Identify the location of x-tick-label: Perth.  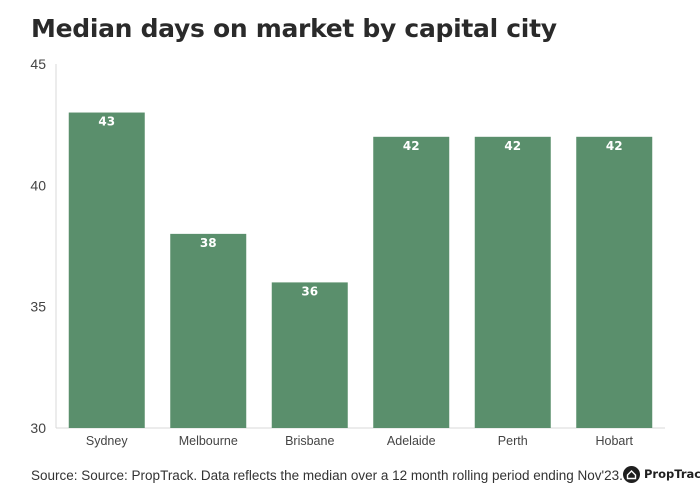
(513, 441).